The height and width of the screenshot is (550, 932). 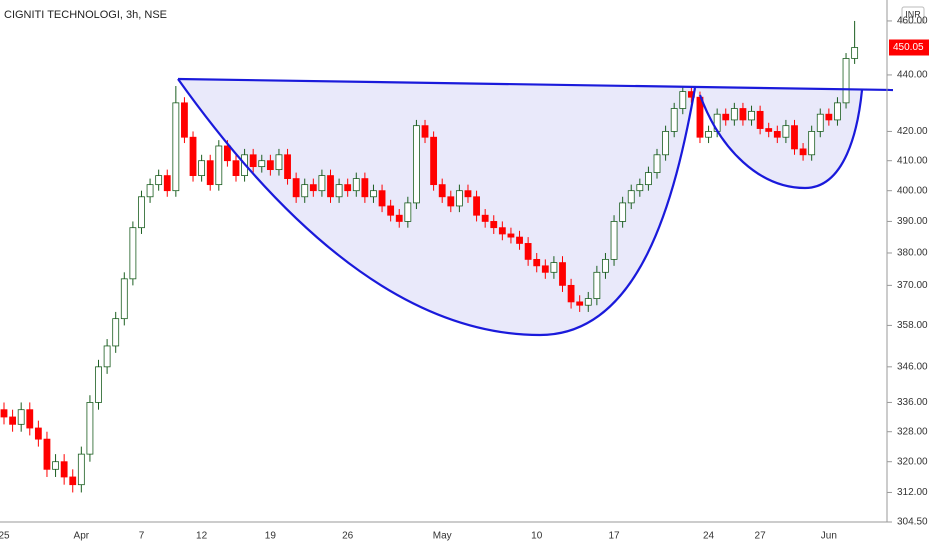 What do you see at coordinates (761, 536) in the screenshot?
I see `x-tick-label: 27` at bounding box center [761, 536].